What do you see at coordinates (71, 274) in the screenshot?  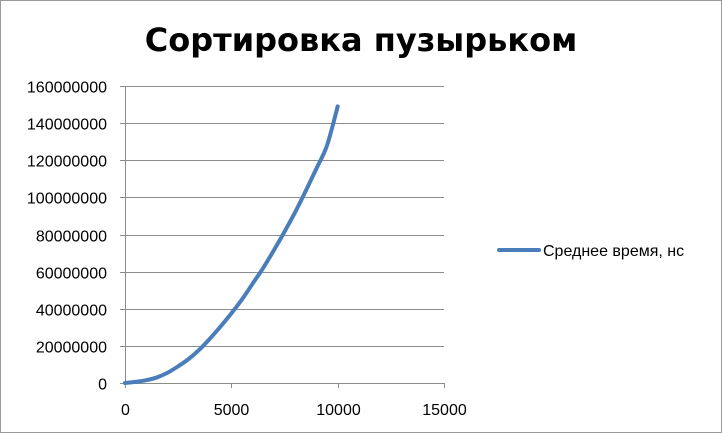 I see `y-tick-label: 60000000` at bounding box center [71, 274].